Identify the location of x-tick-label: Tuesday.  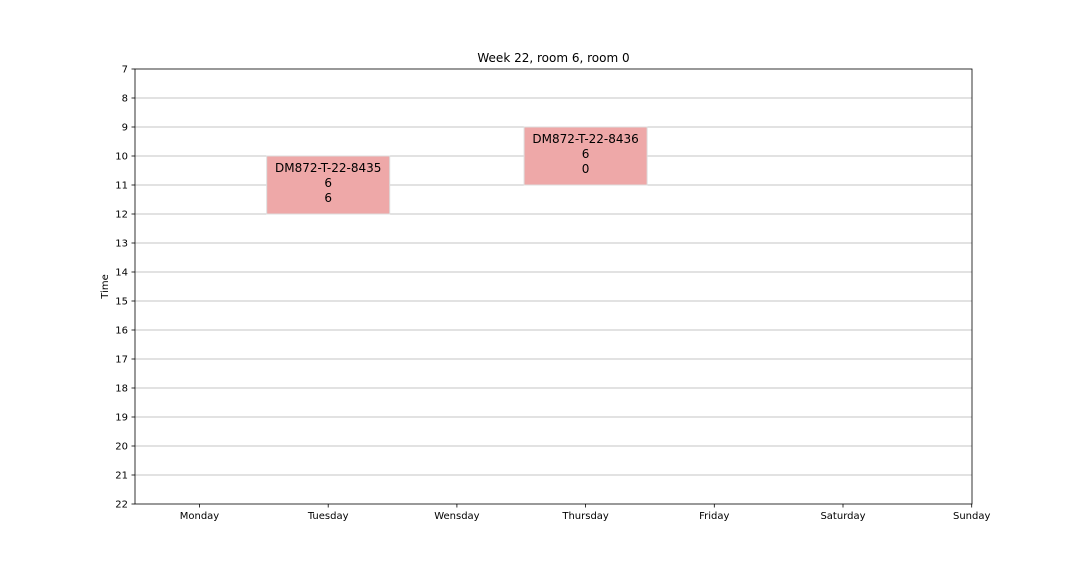
(328, 516).